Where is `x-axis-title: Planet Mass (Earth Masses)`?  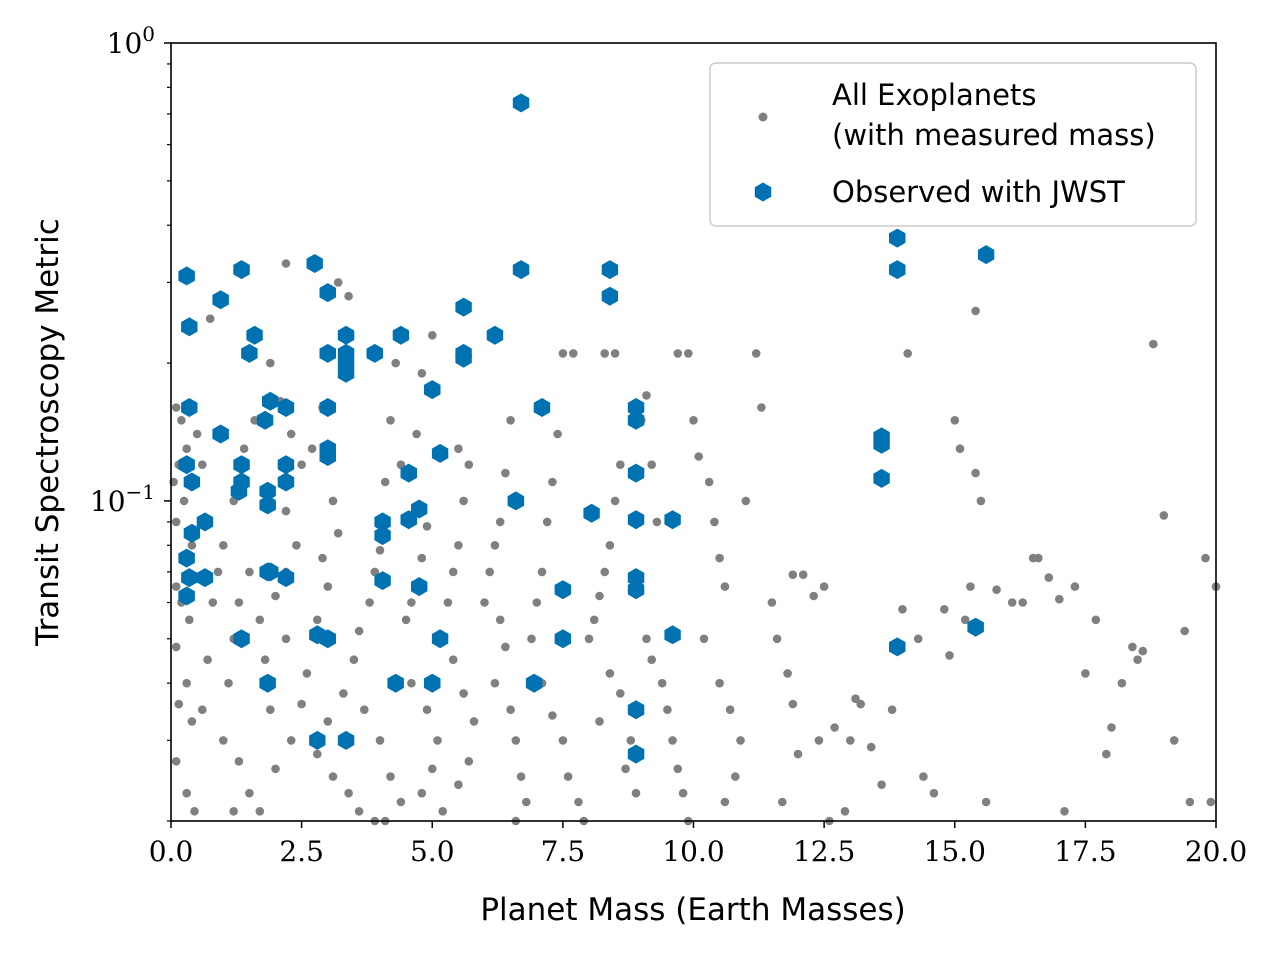 x-axis-title: Planet Mass (Earth Masses) is located at coordinates (692, 910).